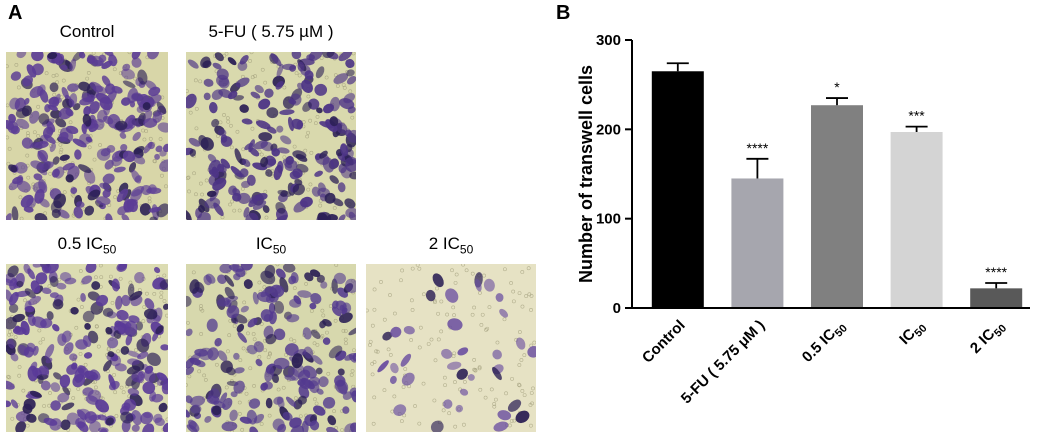 This screenshot has width=1052, height=438. What do you see at coordinates (87, 31) in the screenshot?
I see `image-label-control: Control` at bounding box center [87, 31].